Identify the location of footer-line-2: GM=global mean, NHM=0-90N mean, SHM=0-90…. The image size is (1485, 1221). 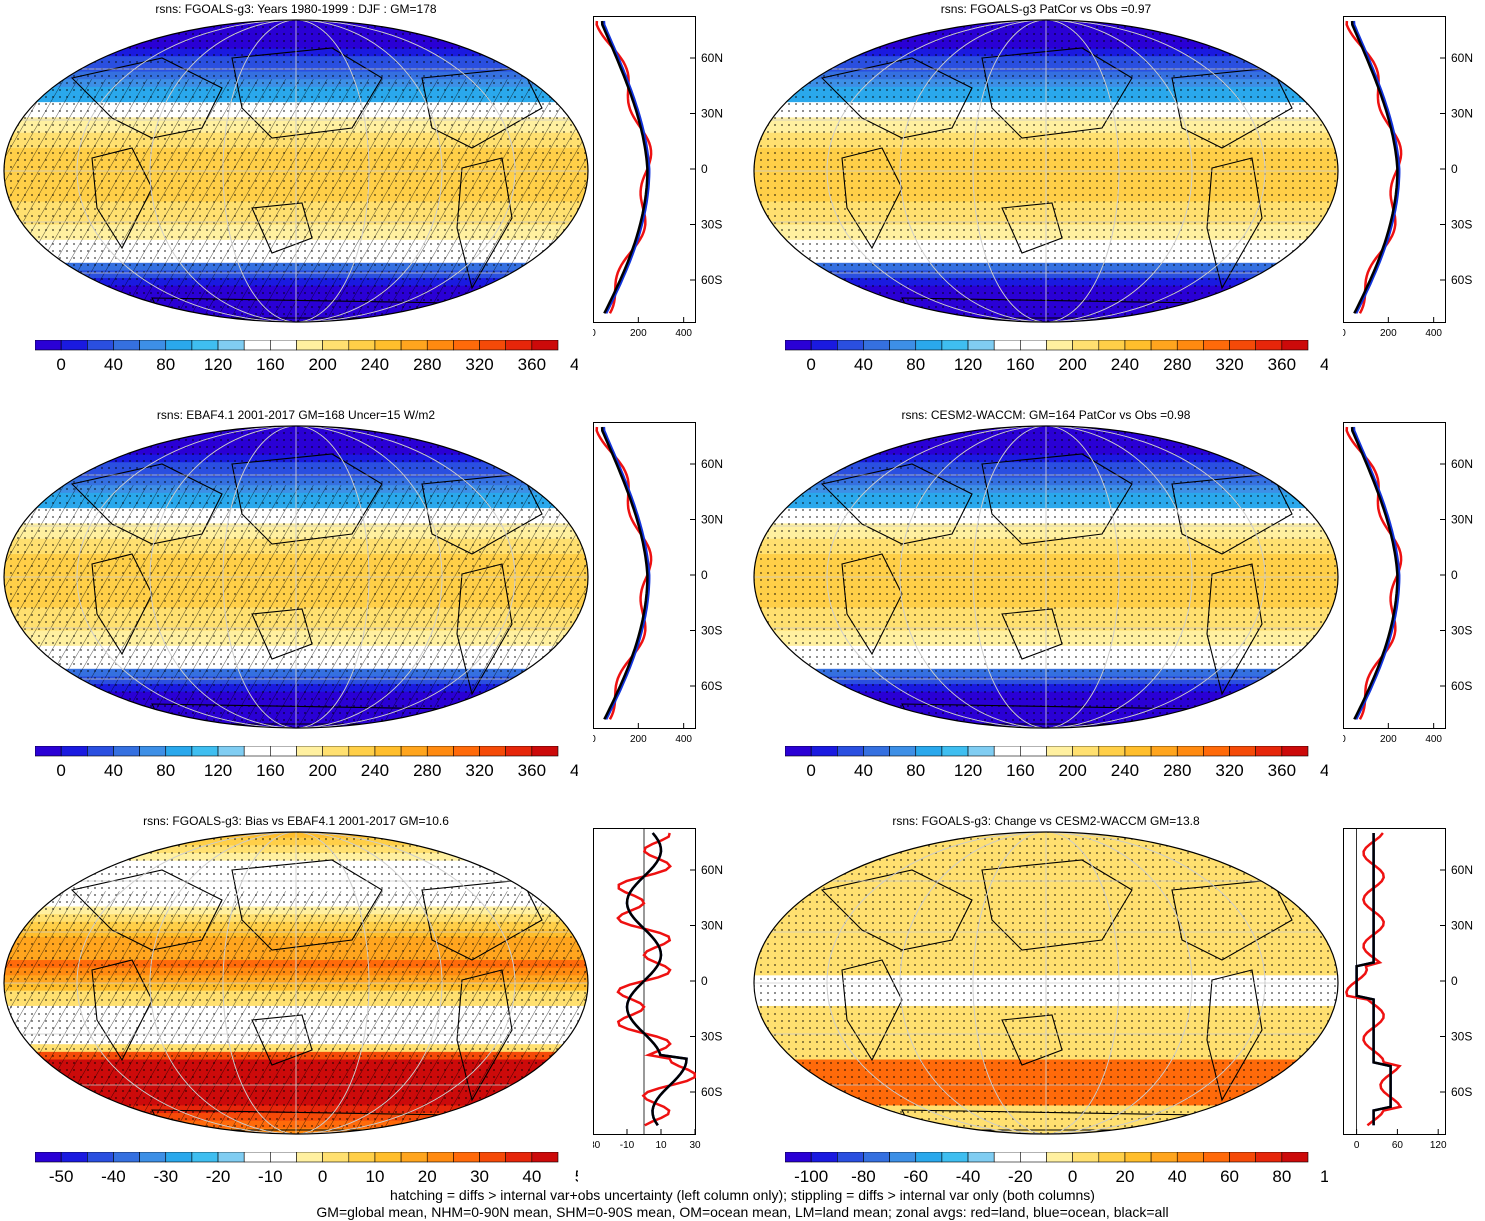
(742, 1212).